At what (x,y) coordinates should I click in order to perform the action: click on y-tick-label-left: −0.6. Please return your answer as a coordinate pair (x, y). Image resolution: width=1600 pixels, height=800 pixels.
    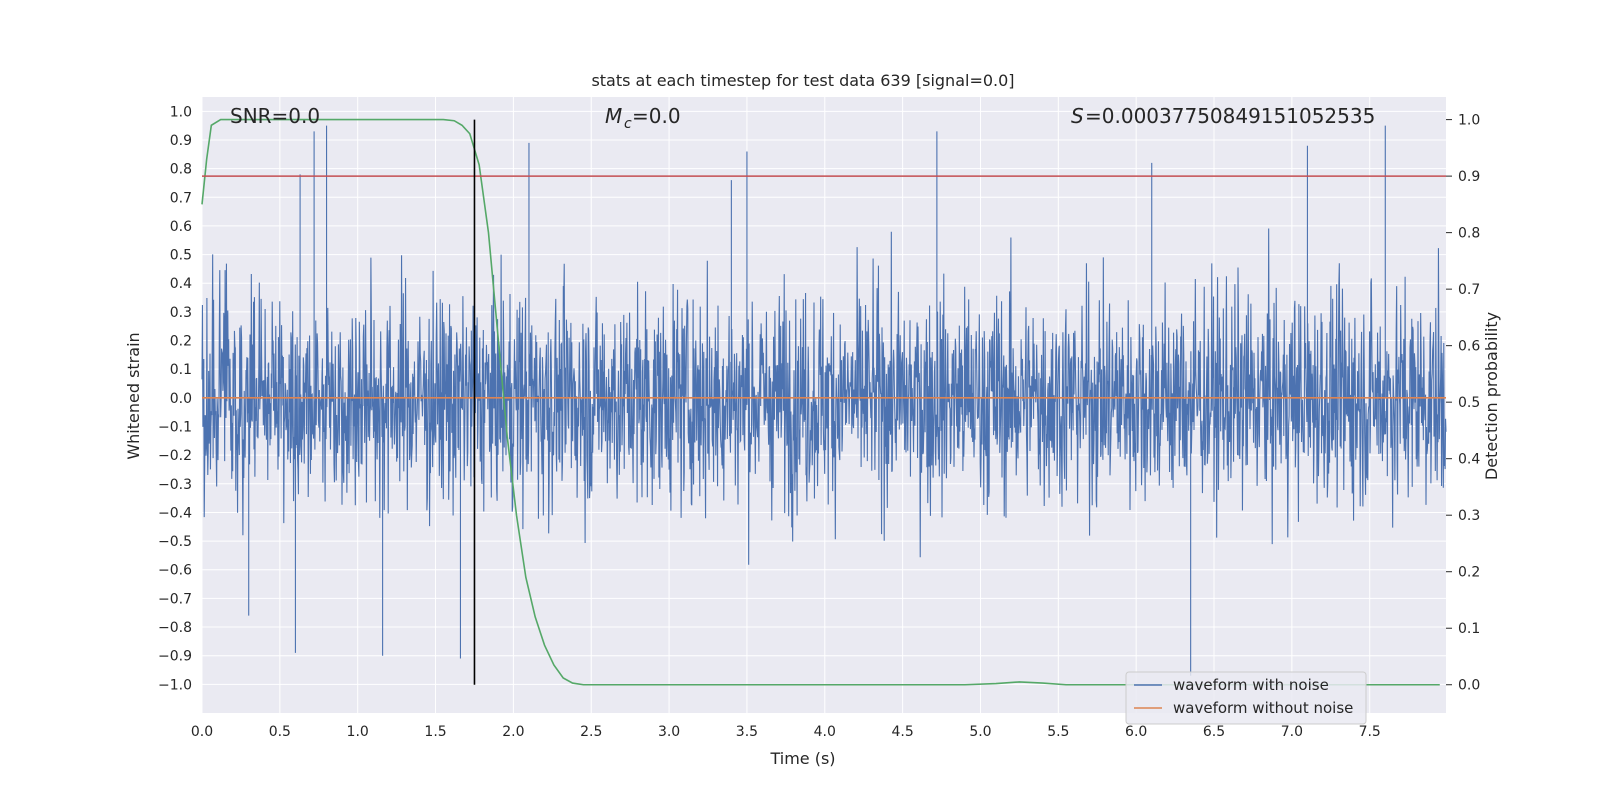
    Looking at the image, I should click on (175, 571).